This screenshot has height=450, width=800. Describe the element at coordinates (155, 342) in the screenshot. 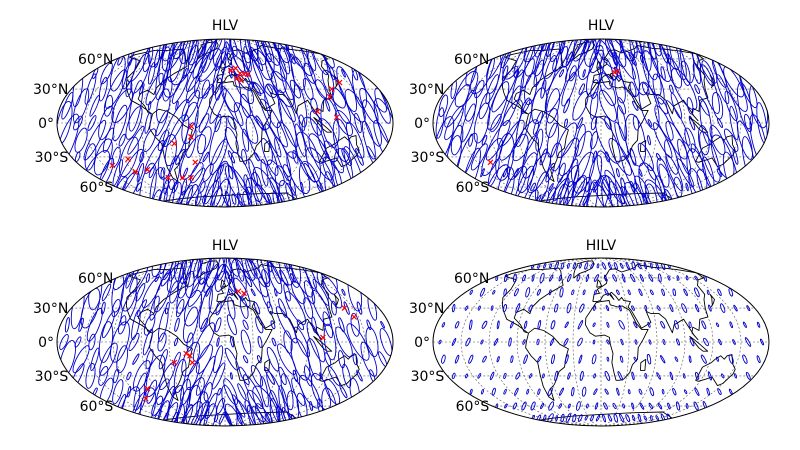

I see `meridian-line` at that location.